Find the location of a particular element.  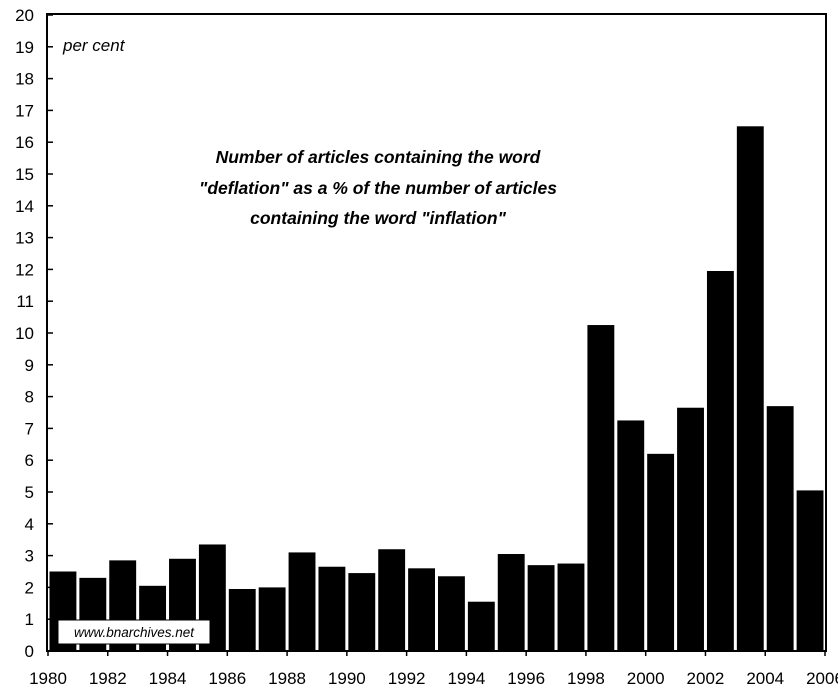

x-tick-label-1990: 1990 is located at coordinates (347, 678).